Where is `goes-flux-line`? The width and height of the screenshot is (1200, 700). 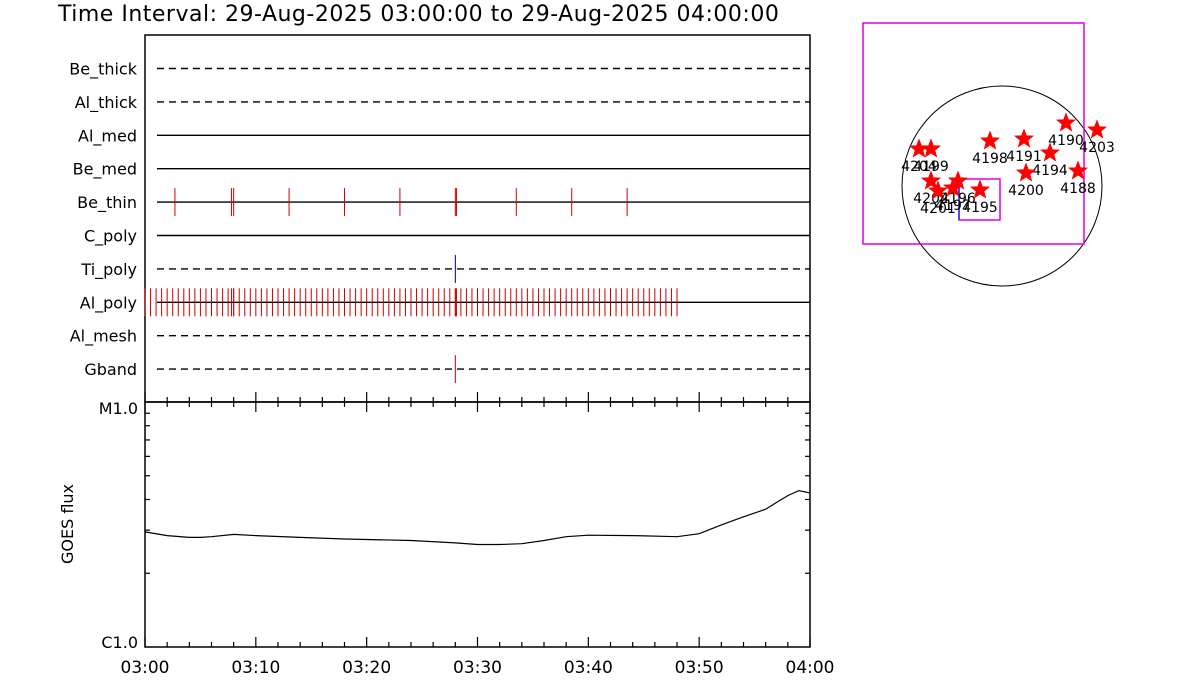 goes-flux-line is located at coordinates (477, 517).